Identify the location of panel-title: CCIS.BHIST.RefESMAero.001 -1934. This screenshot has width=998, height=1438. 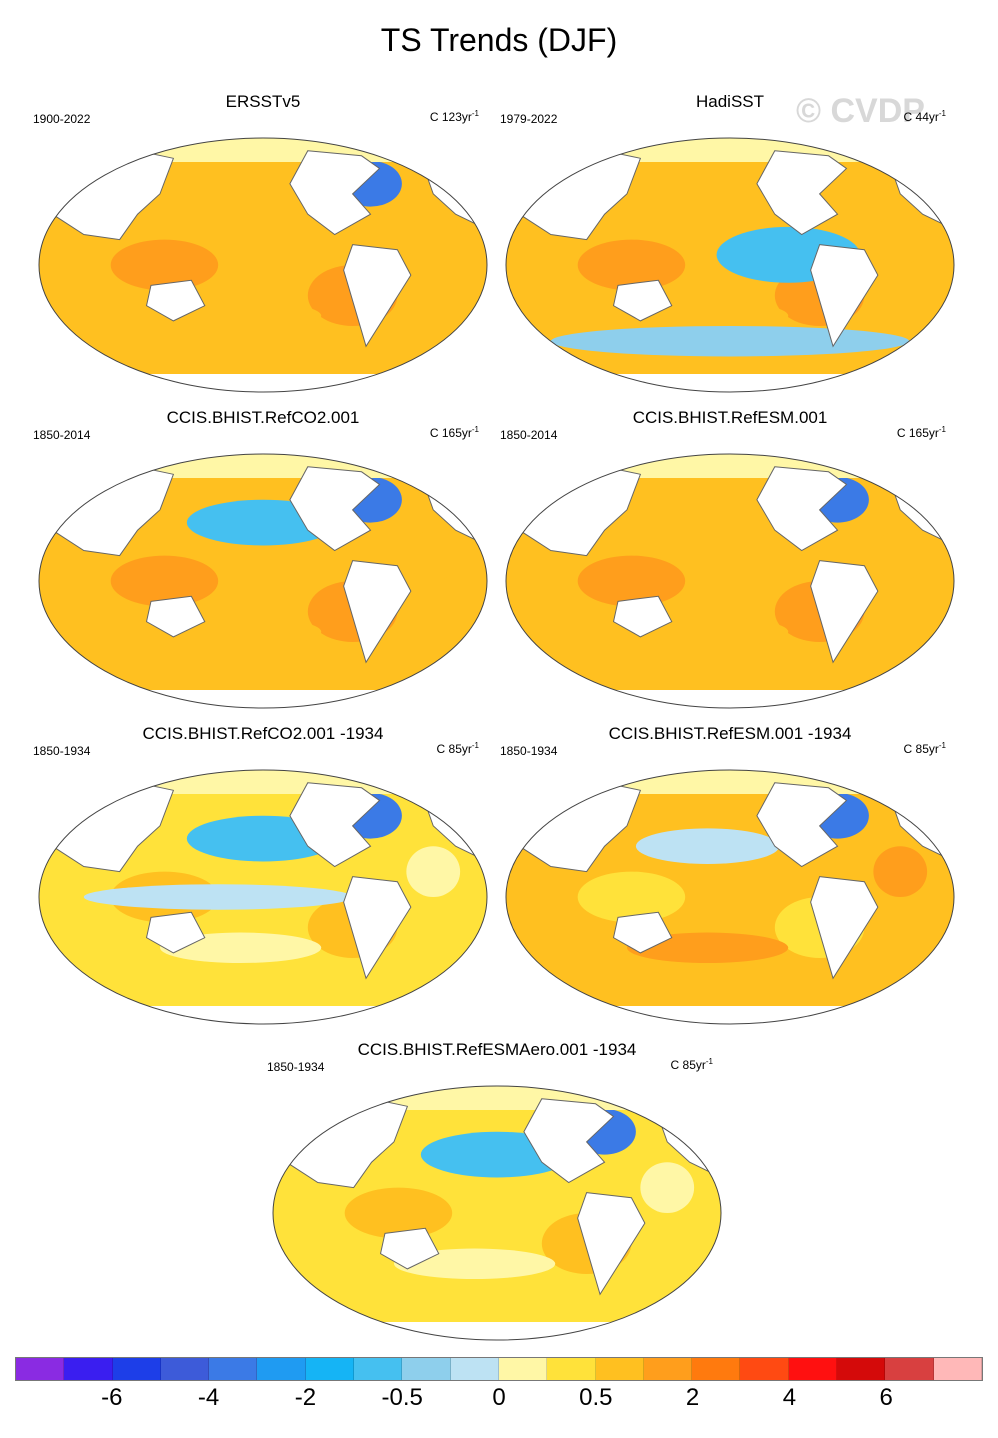
(497, 1049).